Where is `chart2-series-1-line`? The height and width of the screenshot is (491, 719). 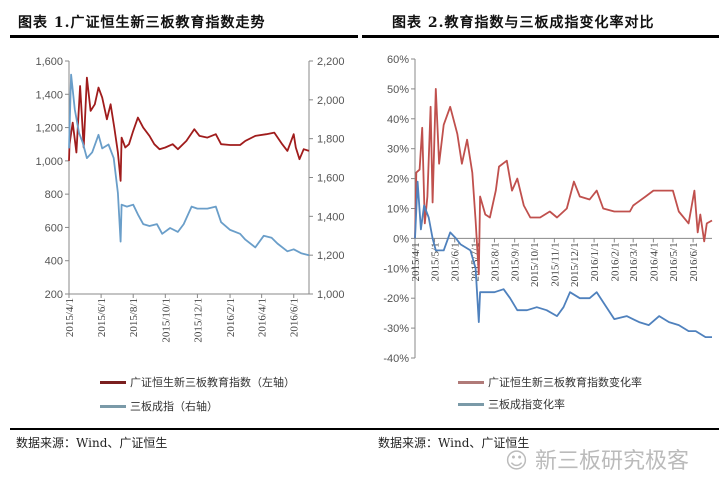
chart2-series-1-line is located at coordinates (563, 259).